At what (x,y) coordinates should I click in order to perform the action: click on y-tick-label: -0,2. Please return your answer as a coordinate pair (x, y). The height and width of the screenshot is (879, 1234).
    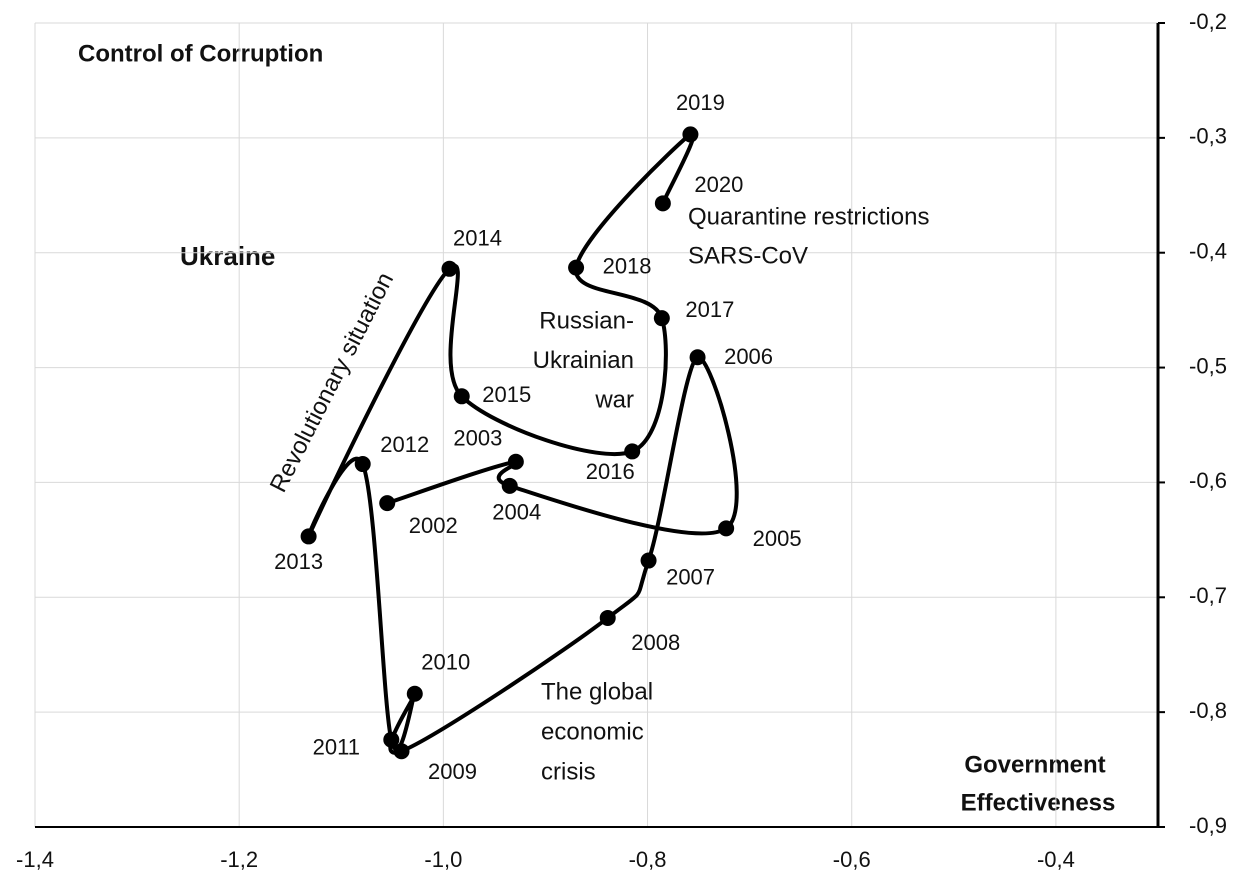
    Looking at the image, I should click on (1208, 21).